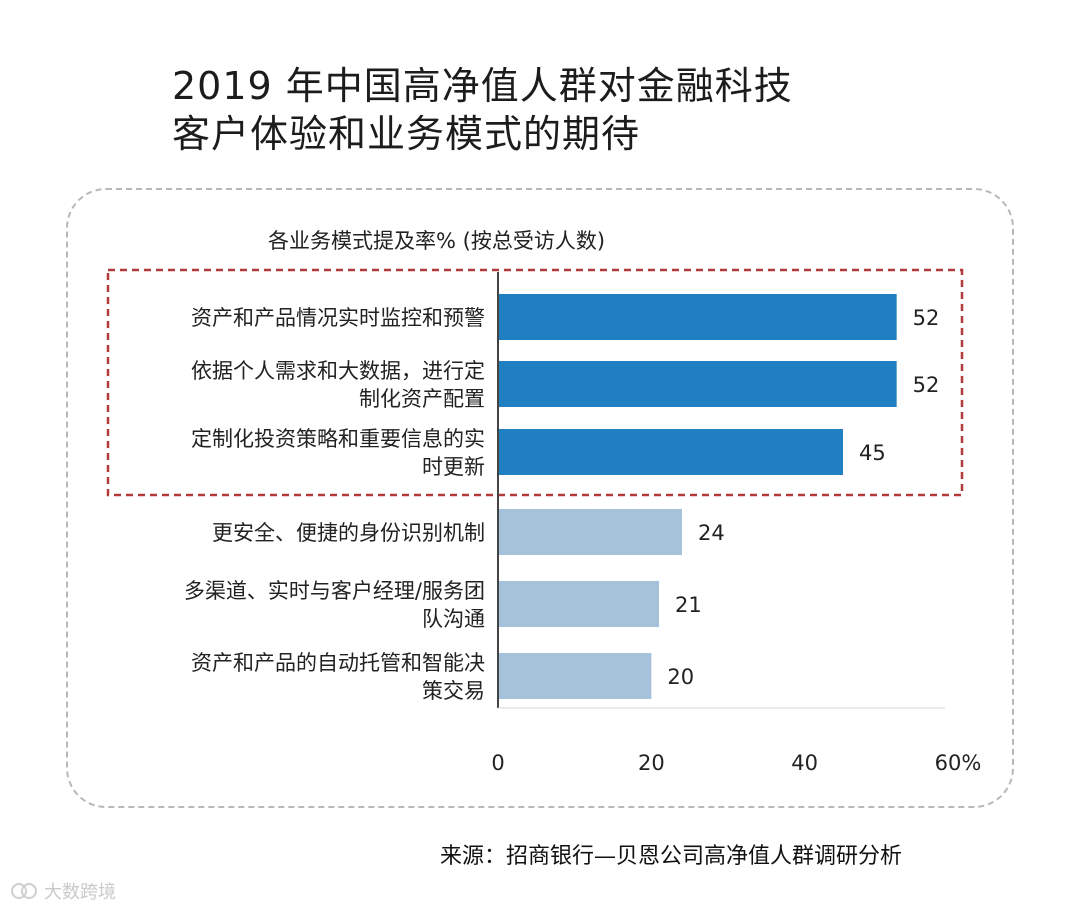 Image resolution: width=1080 pixels, height=912 pixels. I want to click on value-label: 24, so click(711, 533).